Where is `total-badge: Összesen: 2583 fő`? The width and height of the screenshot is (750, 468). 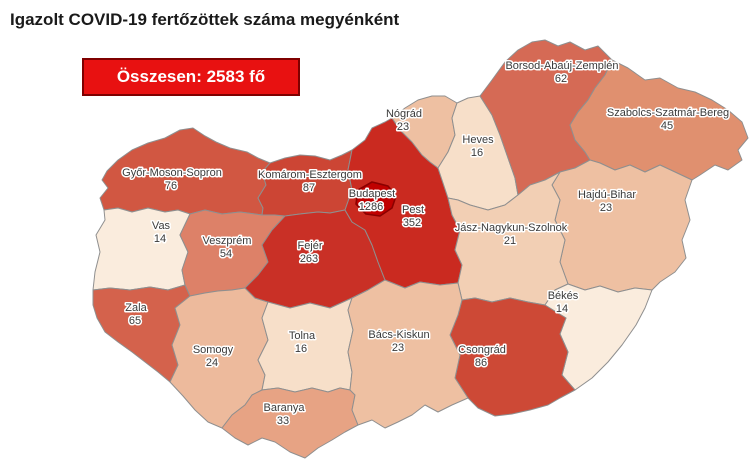
total-badge: Összesen: 2583 fő is located at coordinates (191, 77).